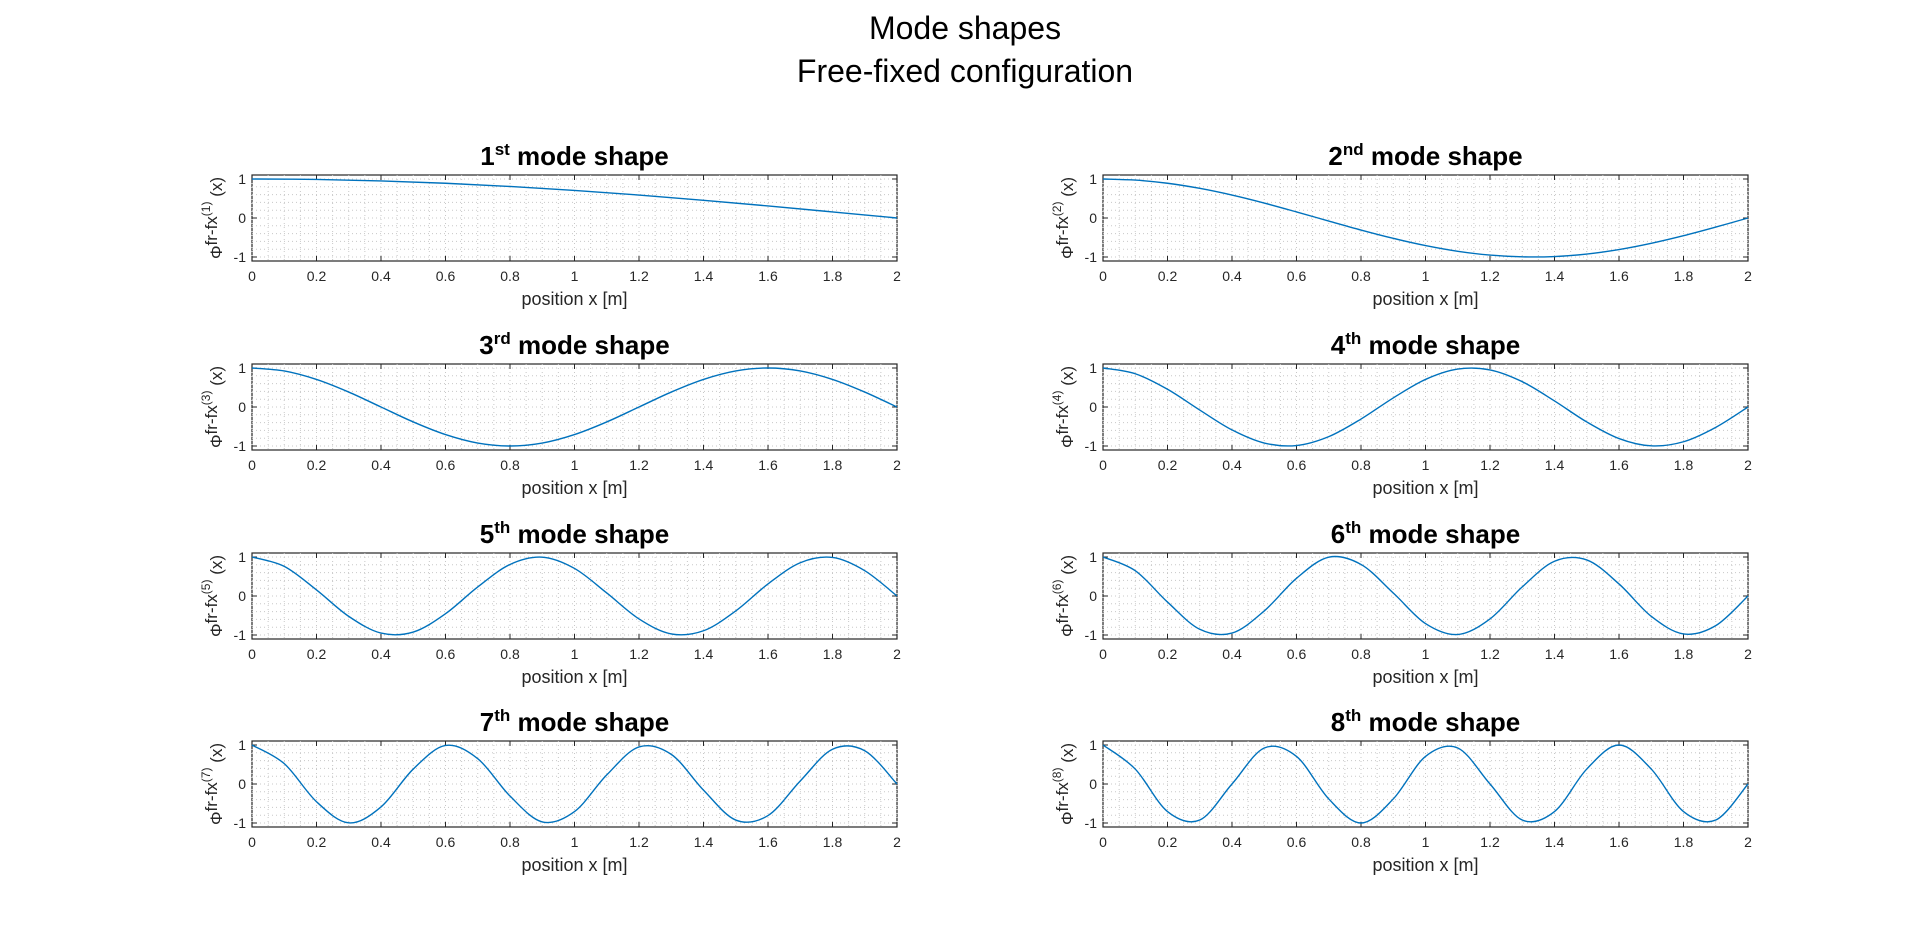 The width and height of the screenshot is (1920, 937). I want to click on subplot-title: 5th mode shape, so click(574, 533).